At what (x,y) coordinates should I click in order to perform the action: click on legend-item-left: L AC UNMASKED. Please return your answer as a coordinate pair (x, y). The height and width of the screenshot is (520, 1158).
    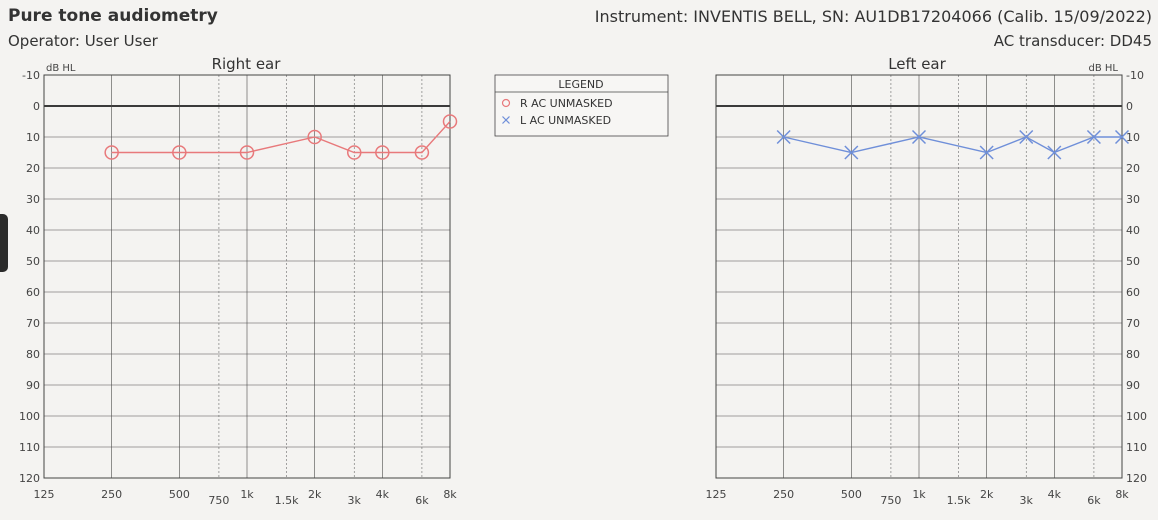
    Looking at the image, I should click on (565, 120).